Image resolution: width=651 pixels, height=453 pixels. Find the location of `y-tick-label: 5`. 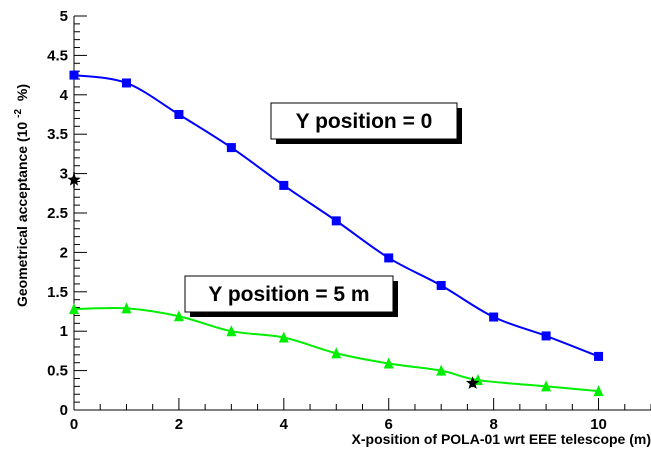

y-tick-label: 5 is located at coordinates (64, 16).